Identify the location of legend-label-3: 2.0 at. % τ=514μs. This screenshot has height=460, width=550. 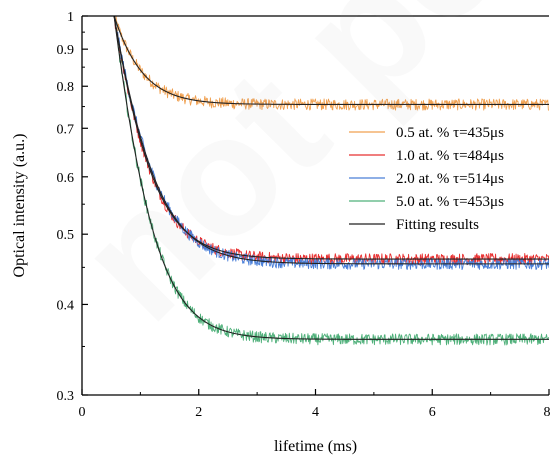
(450, 179).